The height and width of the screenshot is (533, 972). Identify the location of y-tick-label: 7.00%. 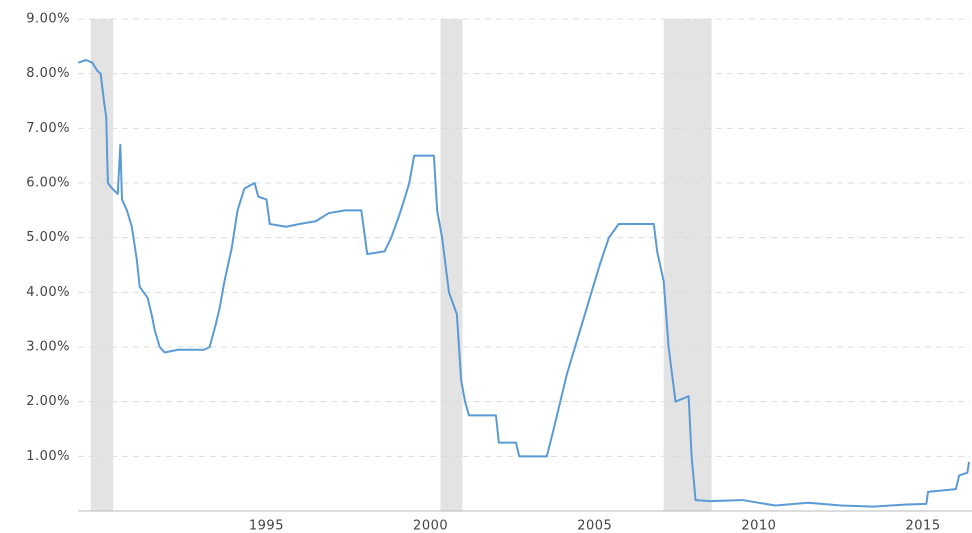
(48, 128).